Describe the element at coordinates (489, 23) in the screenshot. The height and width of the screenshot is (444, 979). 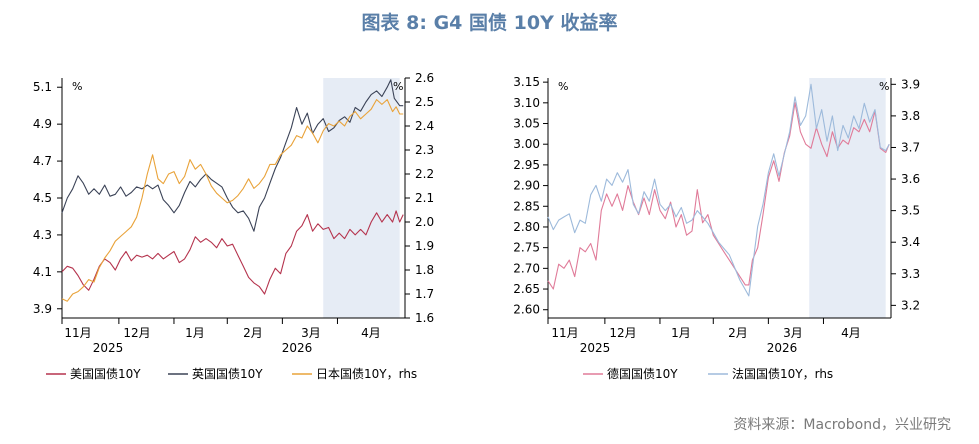
I see `chart-title: 图表 8: G4 国债 10Y 收益率` at that location.